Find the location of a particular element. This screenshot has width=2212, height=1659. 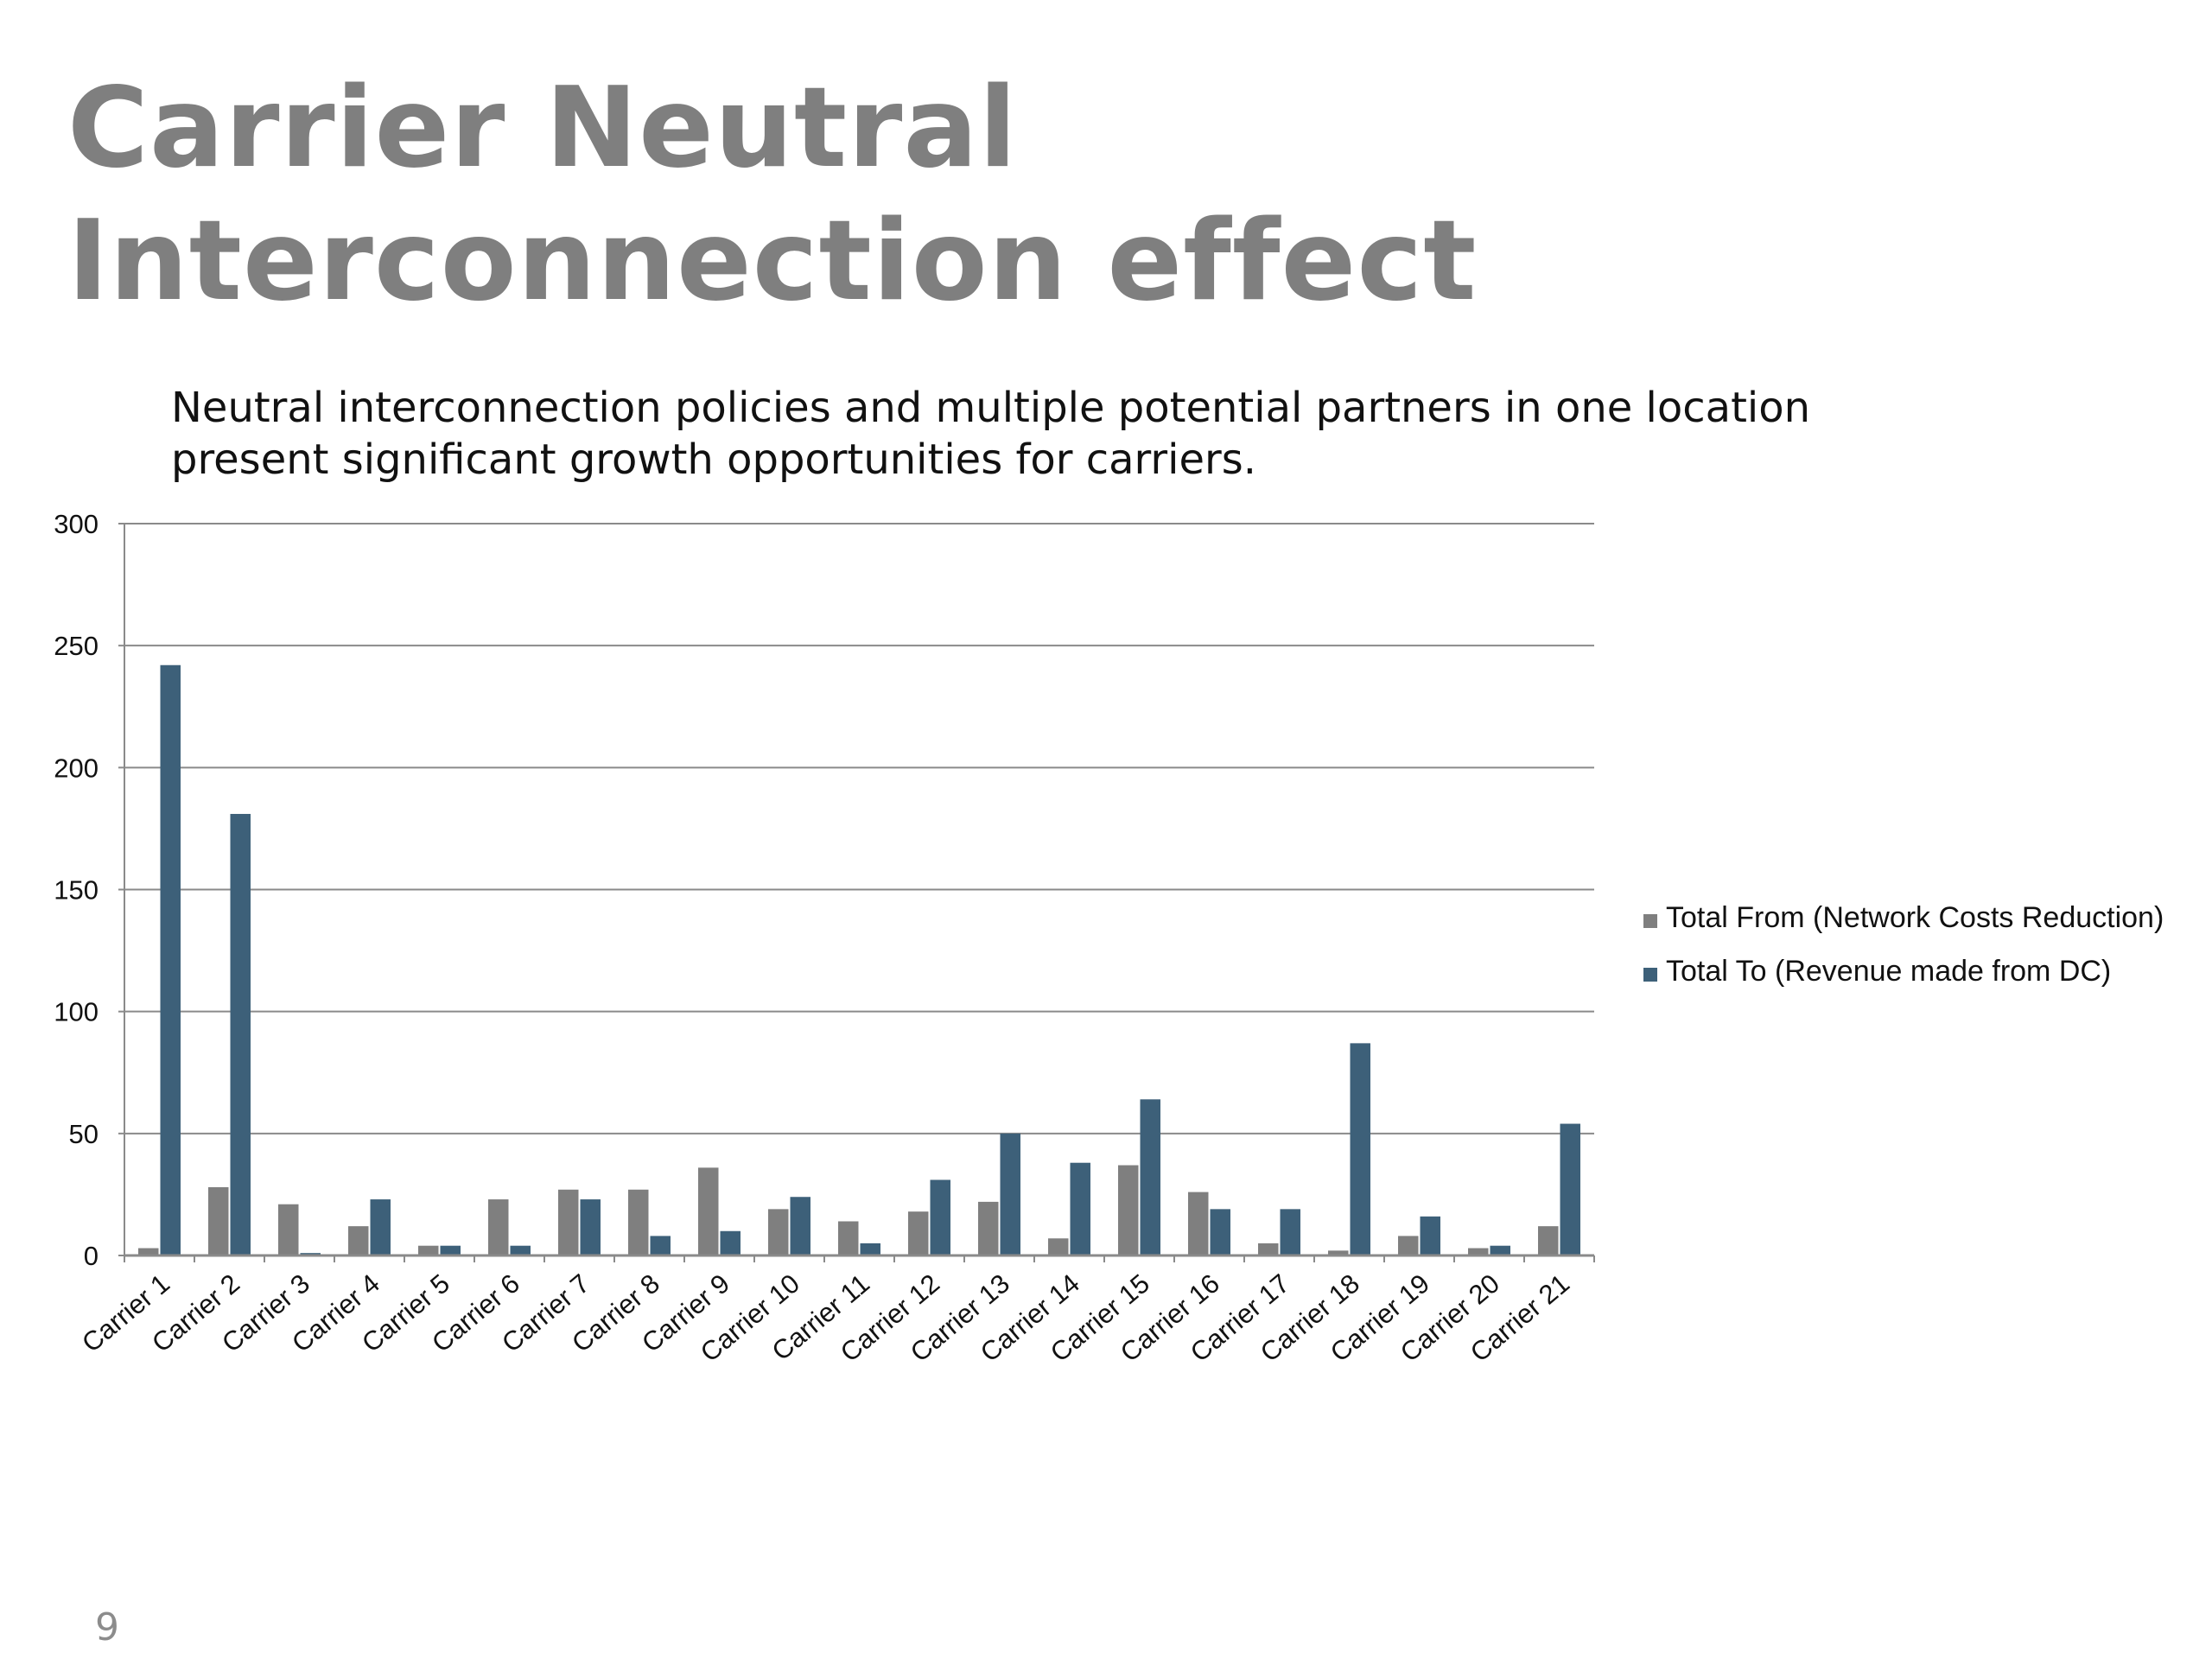

y-tick-label: 50 is located at coordinates (84, 1134).